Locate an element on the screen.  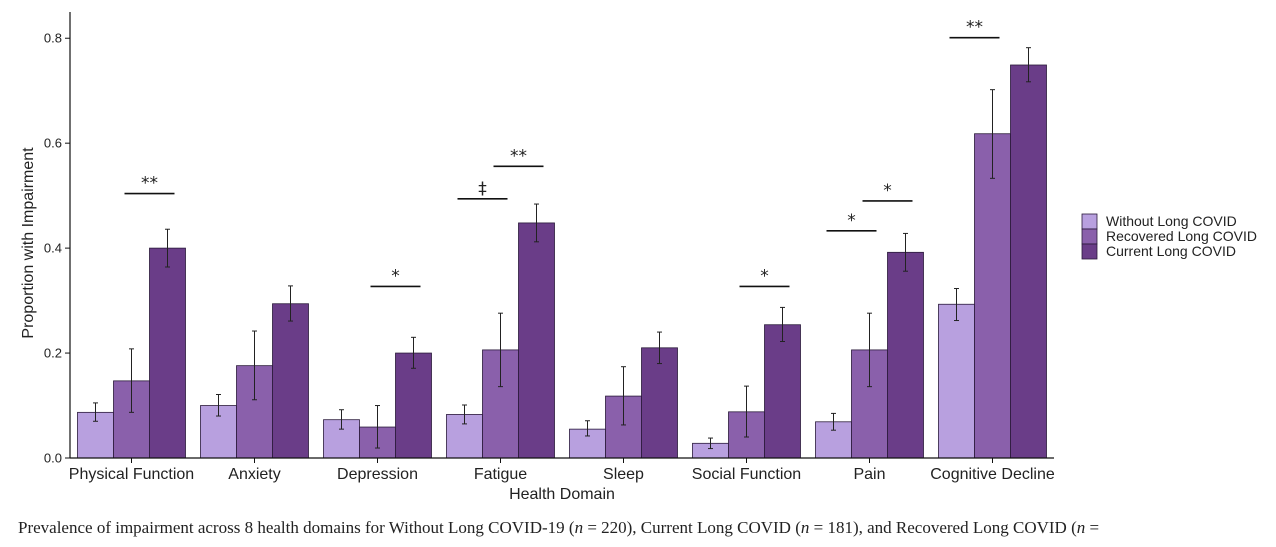
y-tick-label: 0.0 is located at coordinates (53, 458).